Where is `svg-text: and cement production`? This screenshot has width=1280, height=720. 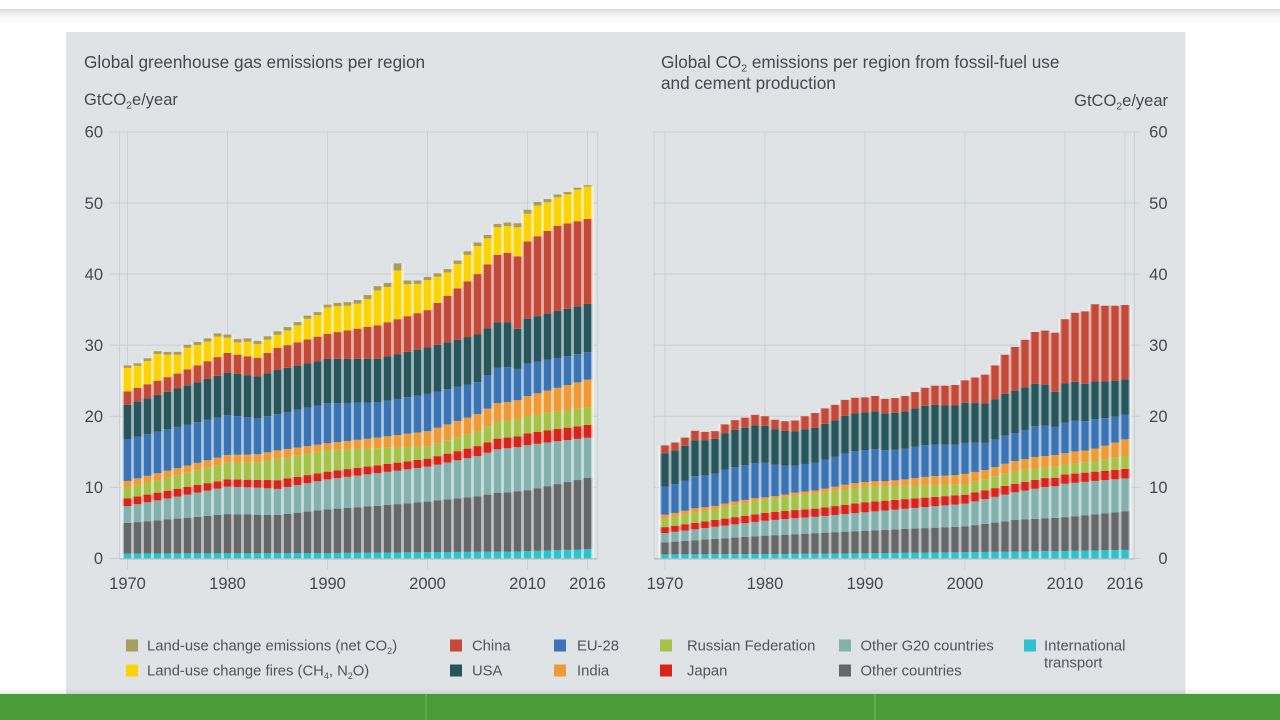 svg-text: and cement production is located at coordinates (748, 83).